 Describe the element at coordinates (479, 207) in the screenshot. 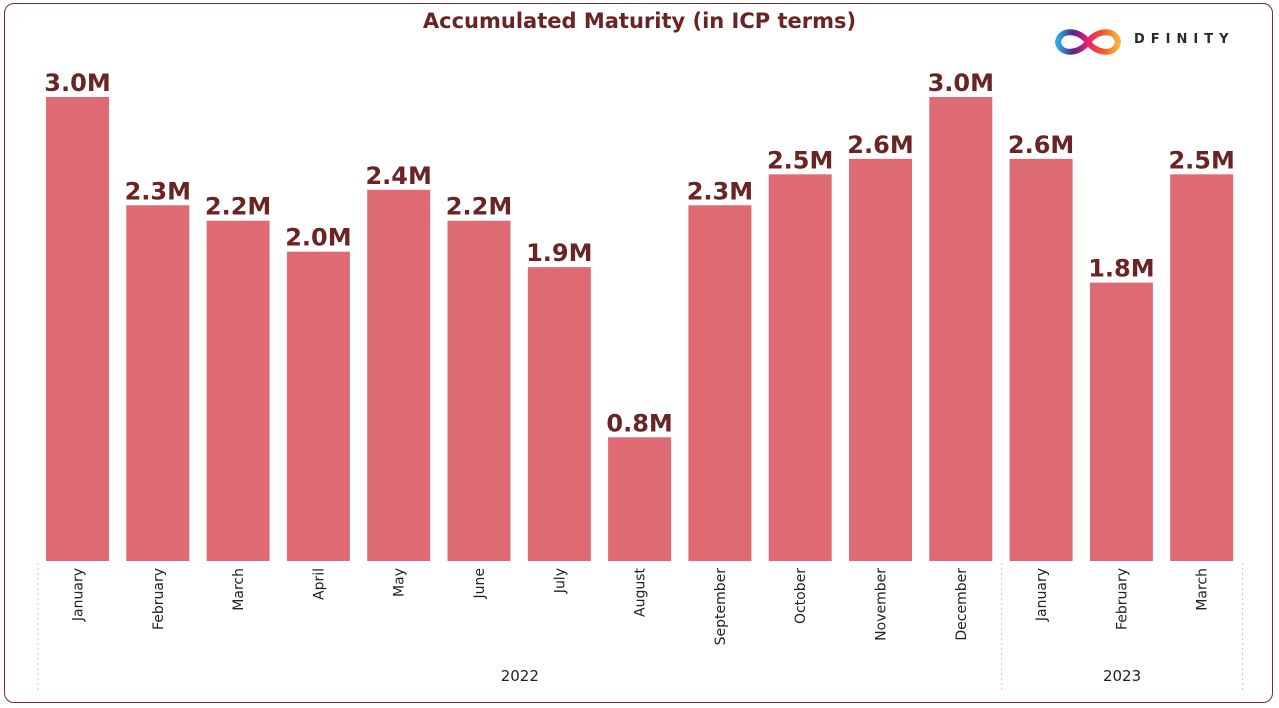

I see `data-label-6: 2.2M` at that location.